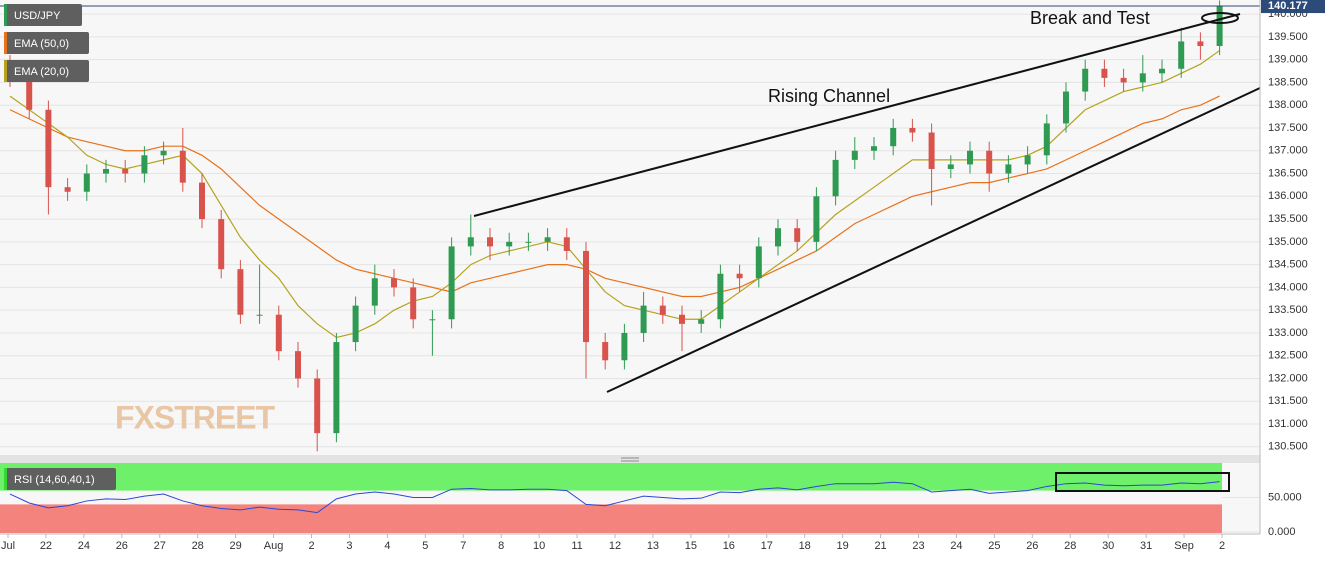 The width and height of the screenshot is (1331, 563). I want to click on y-tick-label: 138.500, so click(1288, 82).